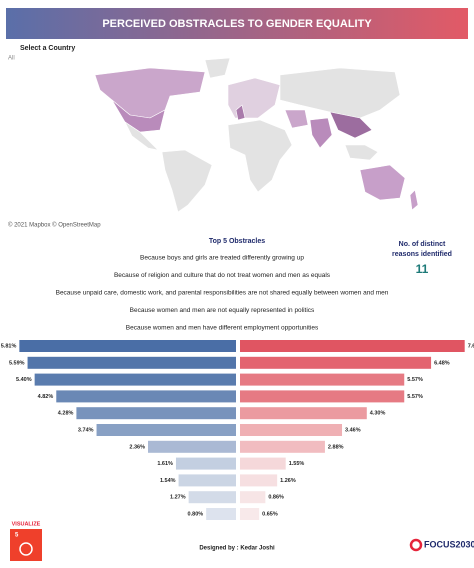 This screenshot has width=474, height=568. What do you see at coordinates (11, 59) in the screenshot?
I see `filter-value: All` at bounding box center [11, 59].